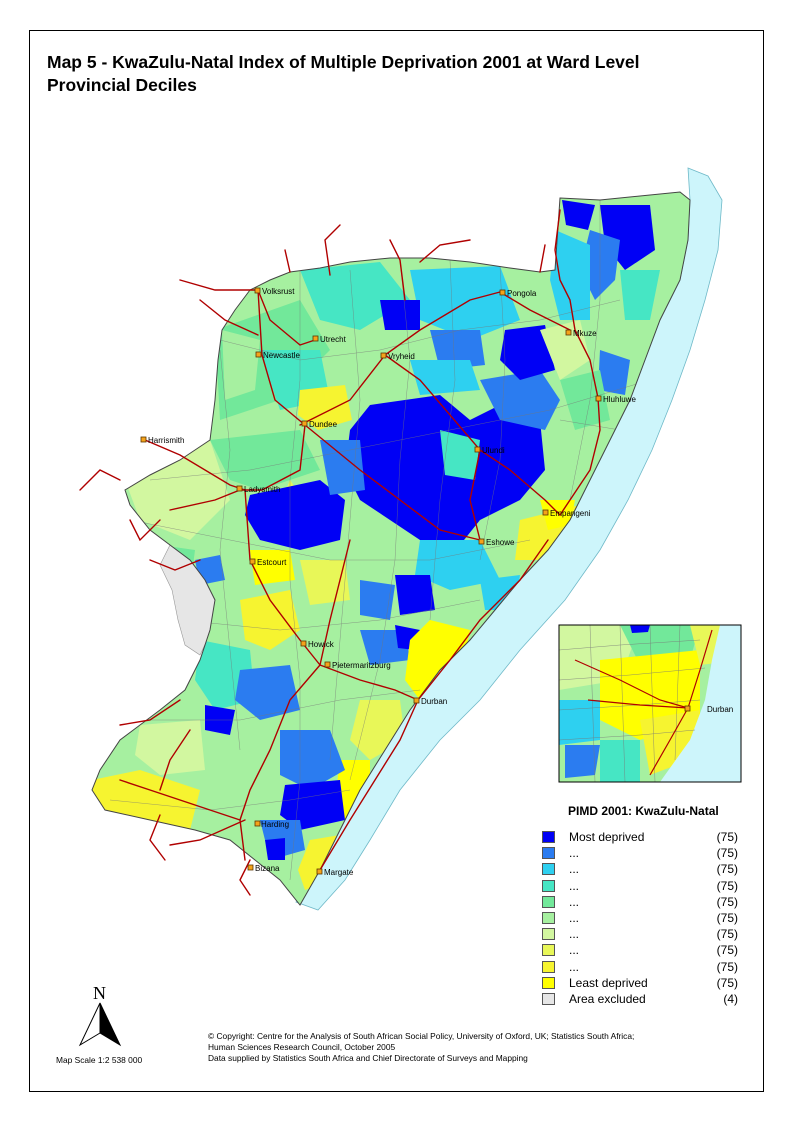  I want to click on inset-city-label: Durban, so click(720, 709).